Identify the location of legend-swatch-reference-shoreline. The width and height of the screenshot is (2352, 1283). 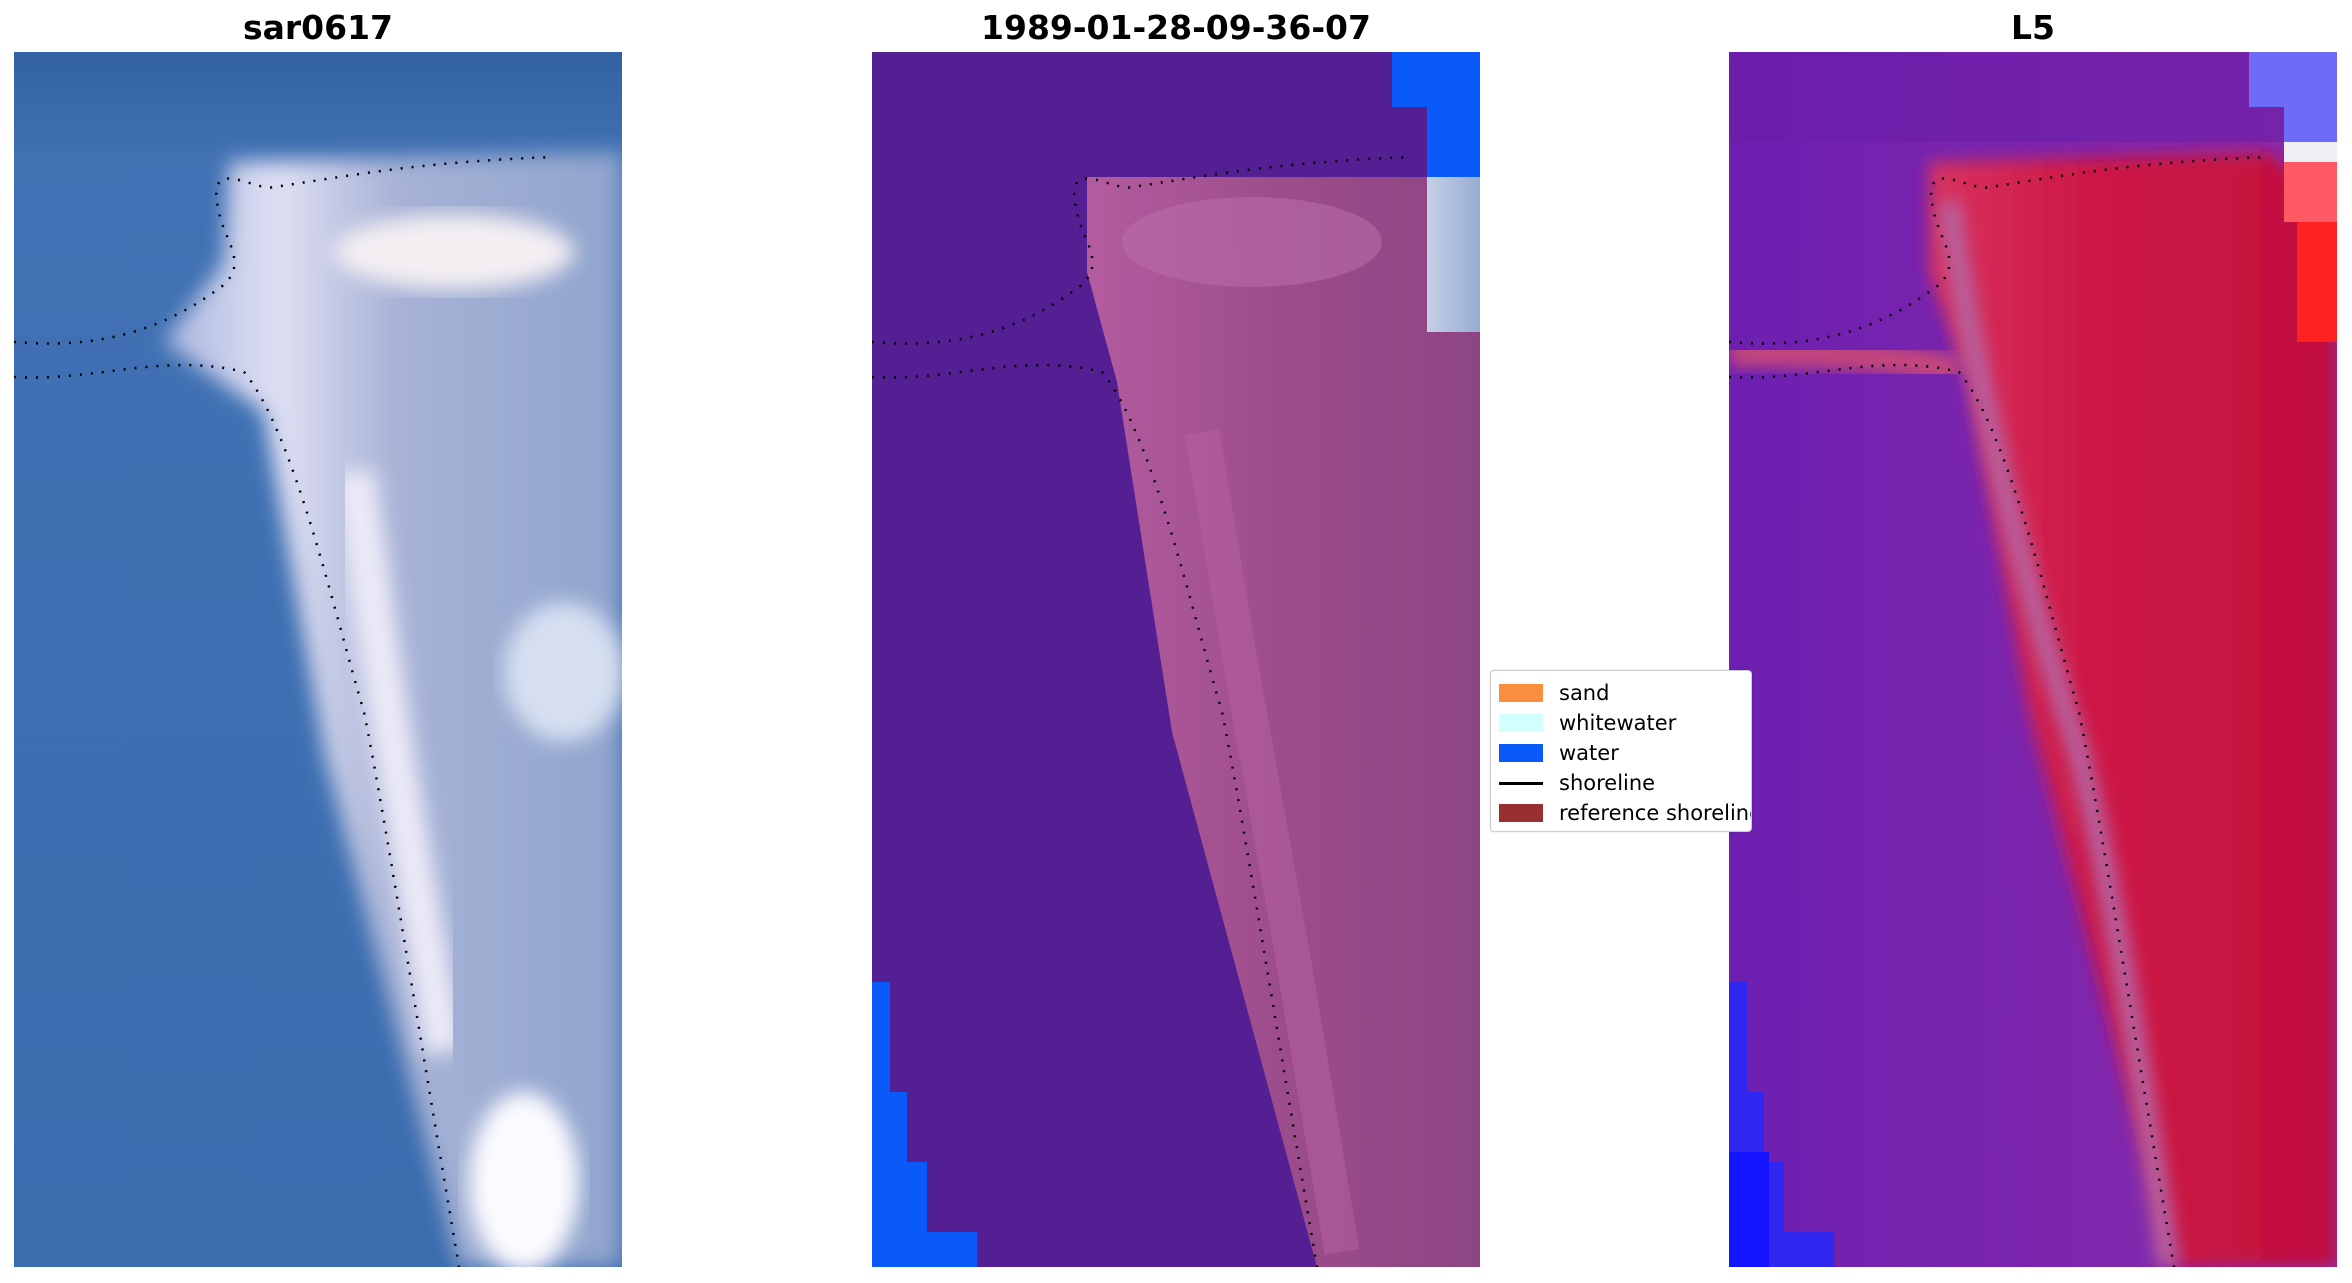
(1521, 813).